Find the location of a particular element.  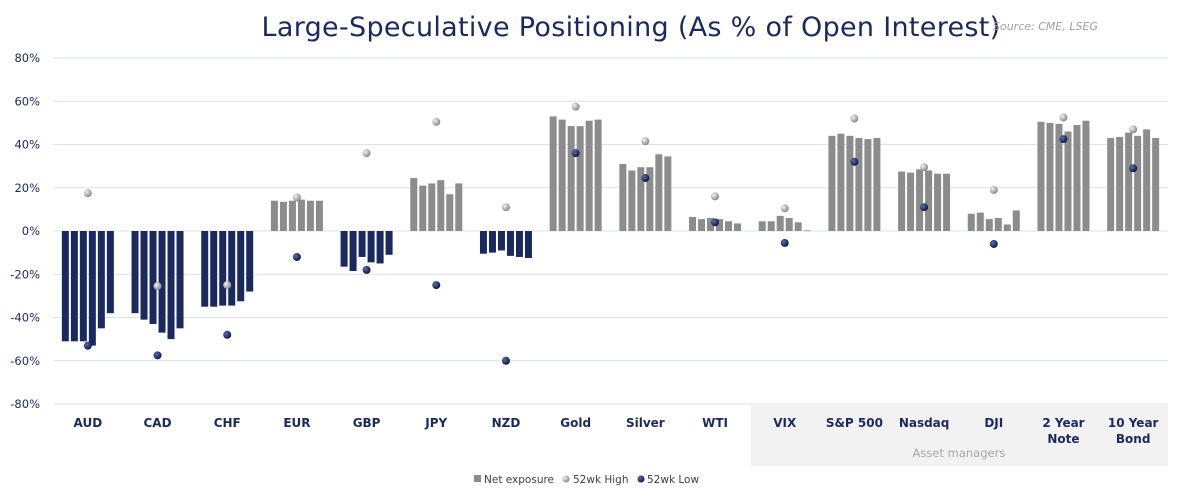

x-axis-label: DJI is located at coordinates (993, 423).